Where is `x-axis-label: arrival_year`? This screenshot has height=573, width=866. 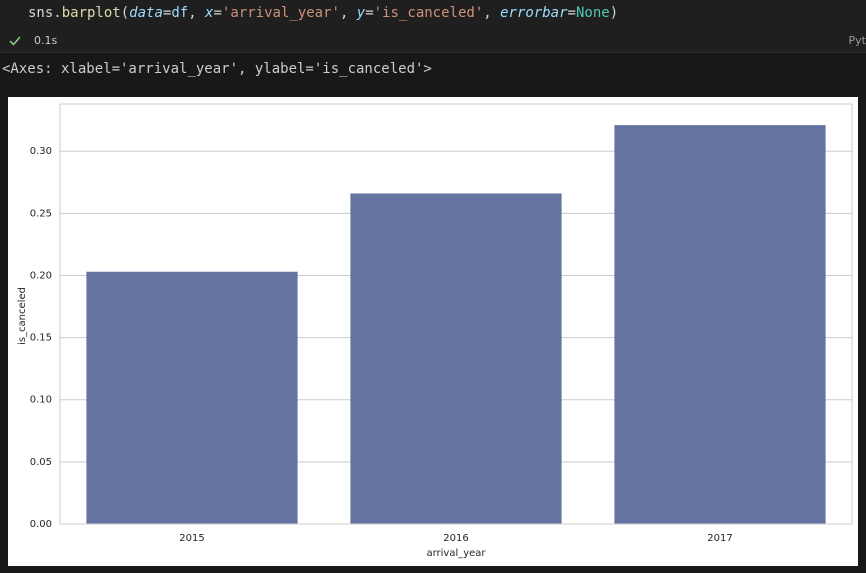 x-axis-label: arrival_year is located at coordinates (456, 553).